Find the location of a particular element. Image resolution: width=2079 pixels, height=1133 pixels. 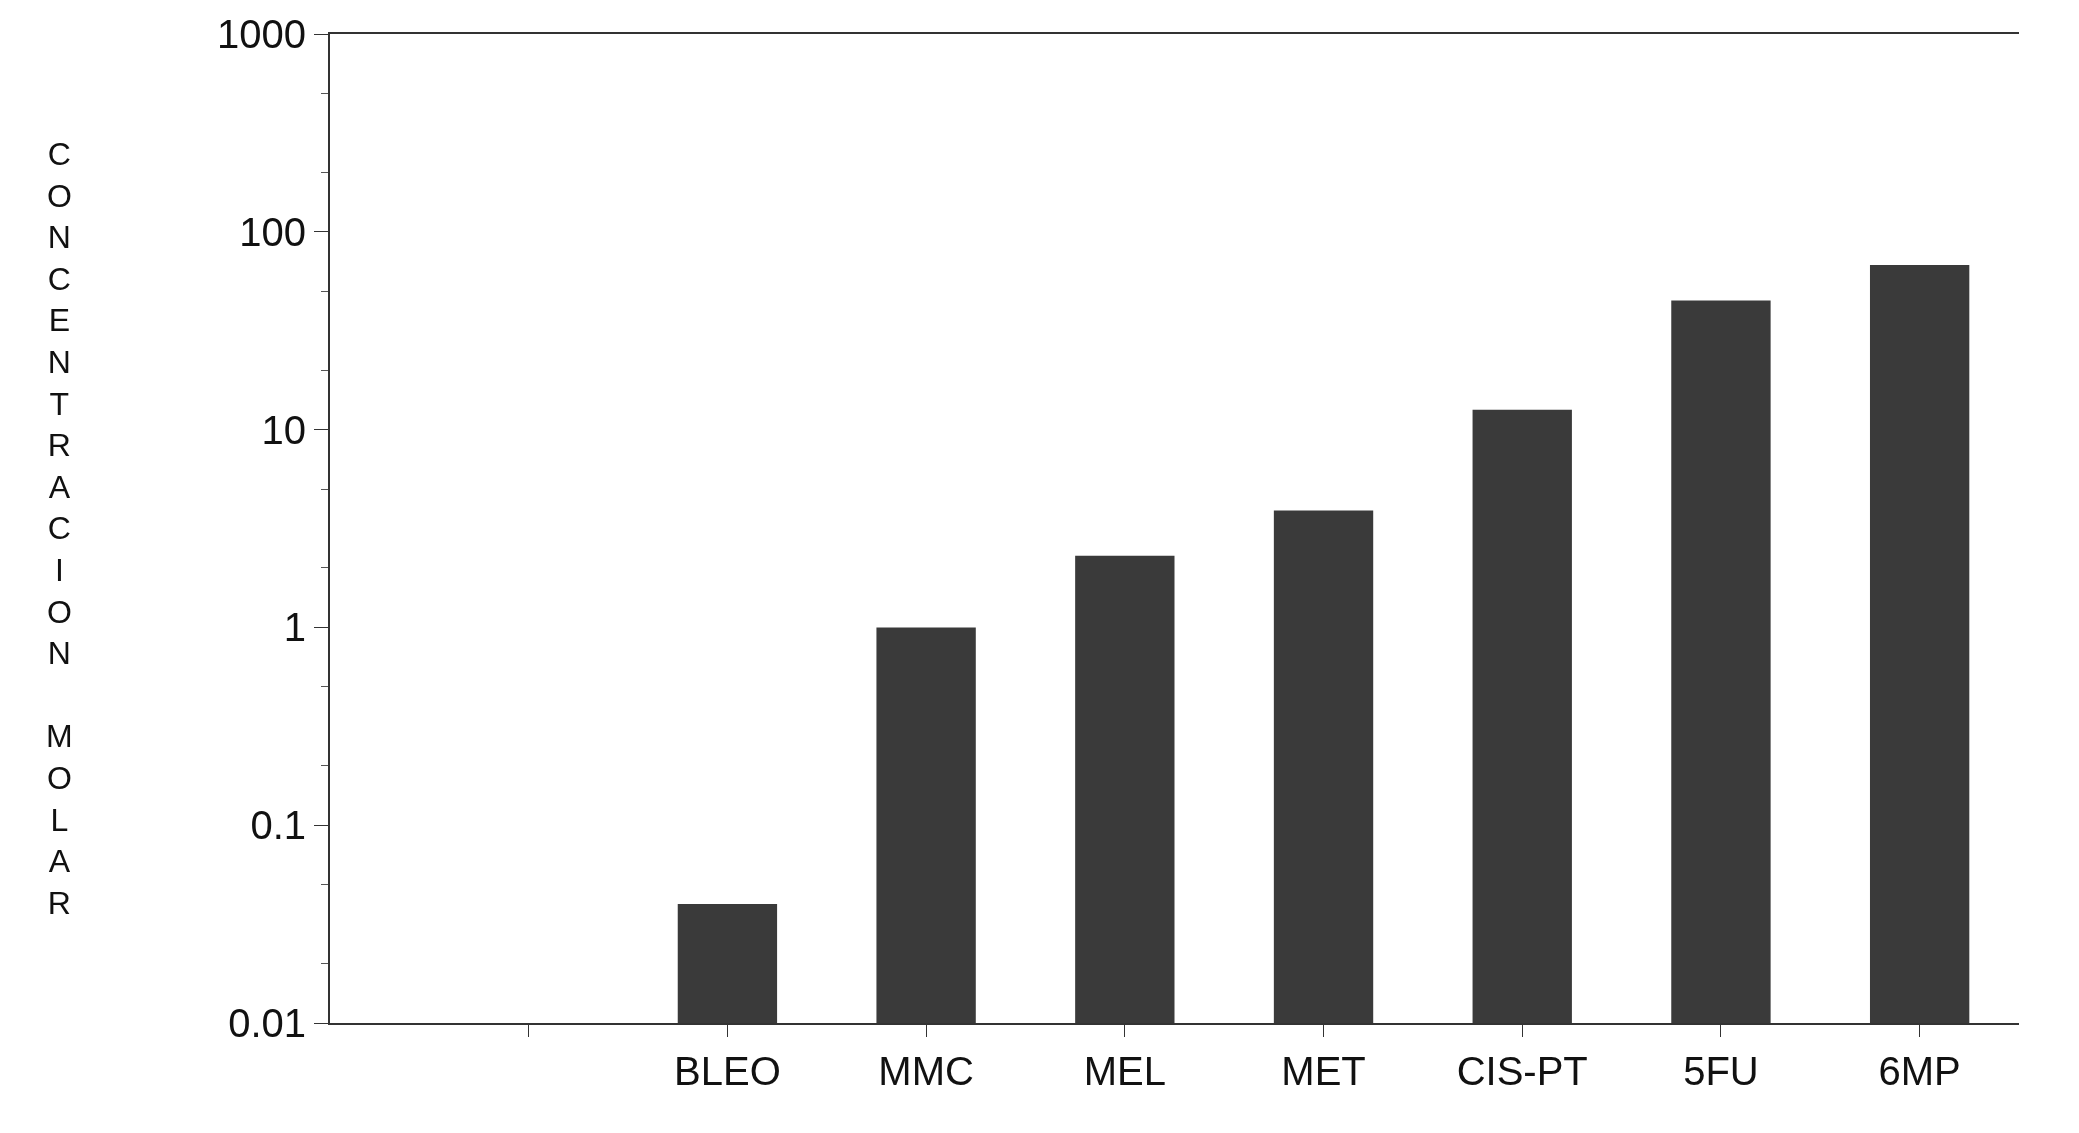

x-tick-label: BLEO is located at coordinates (727, 1071).